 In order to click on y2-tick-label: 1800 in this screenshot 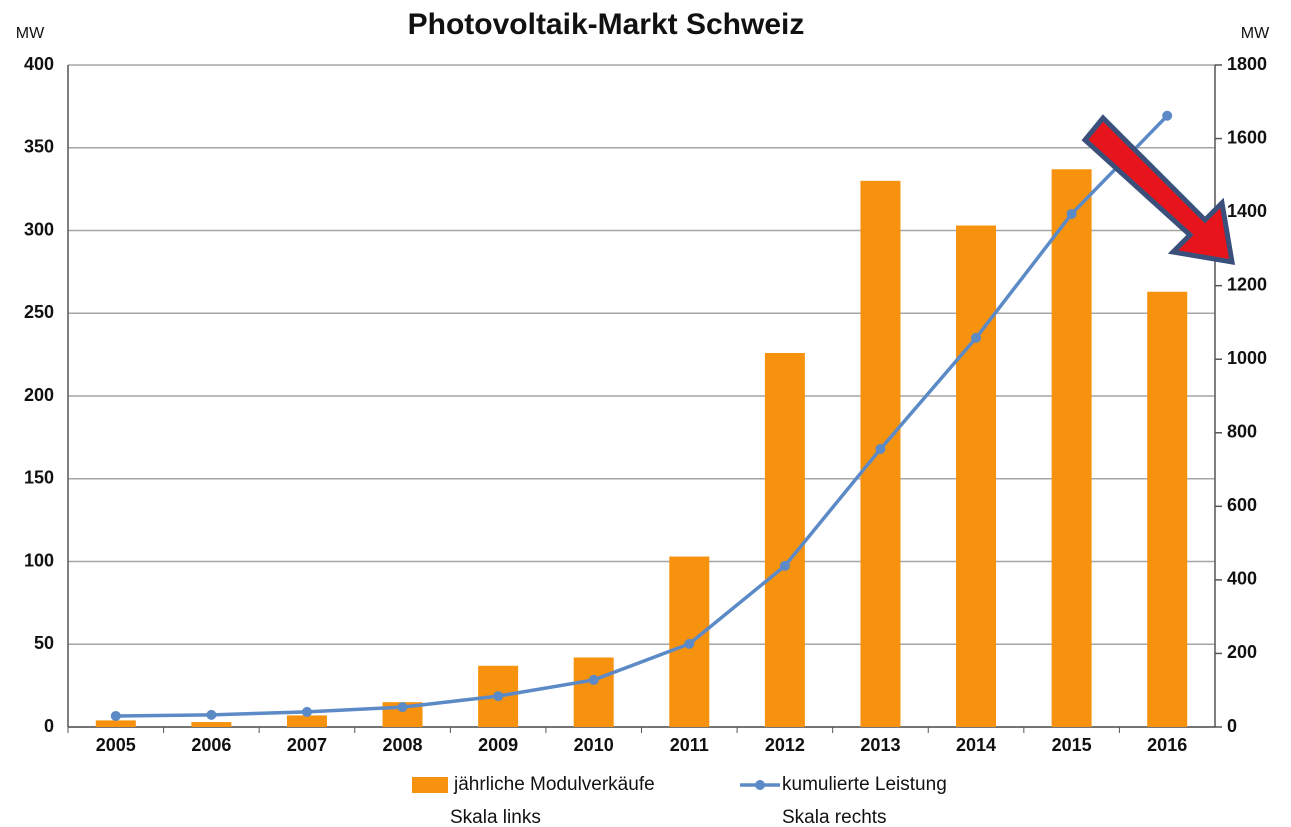, I will do `click(1247, 64)`.